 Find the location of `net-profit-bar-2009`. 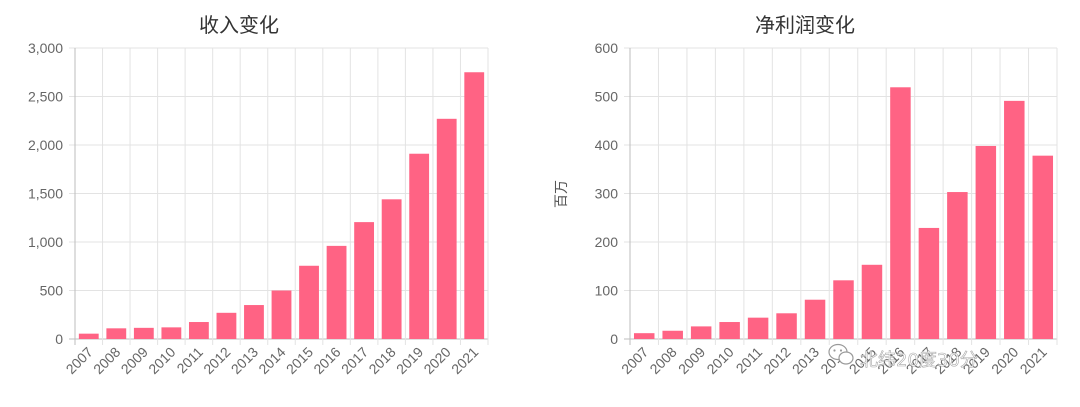

net-profit-bar-2009 is located at coordinates (701, 332).